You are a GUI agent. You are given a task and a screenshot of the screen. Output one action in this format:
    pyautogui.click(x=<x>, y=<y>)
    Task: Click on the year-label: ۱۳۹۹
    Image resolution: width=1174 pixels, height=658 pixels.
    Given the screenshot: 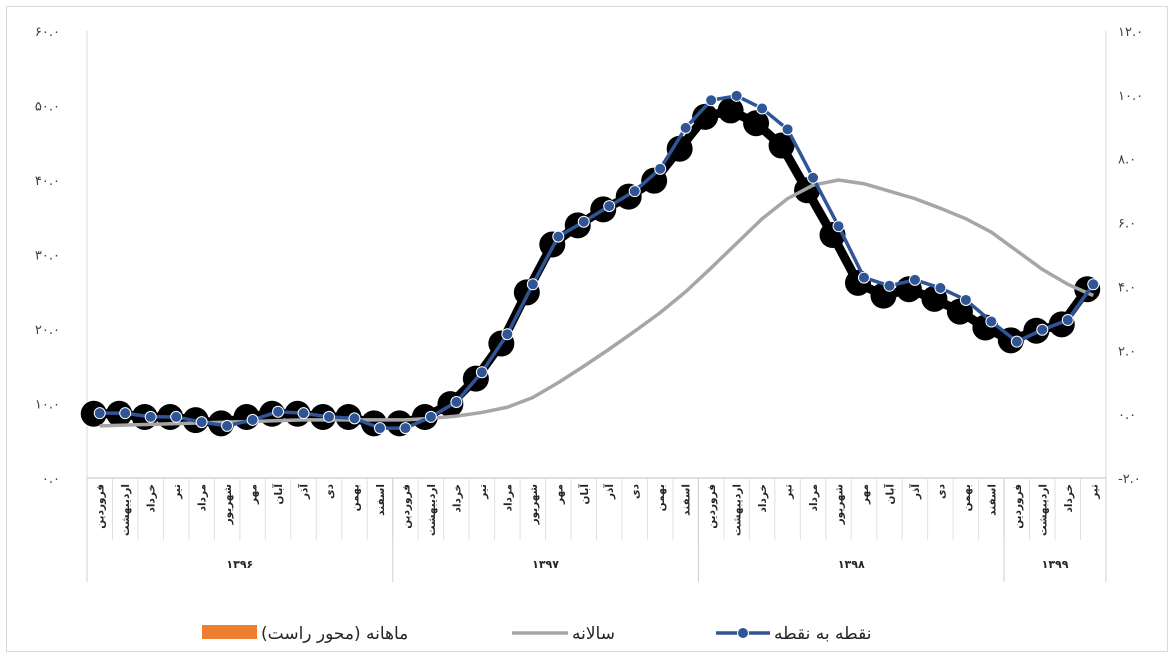 What is the action you would take?
    pyautogui.click(x=1055, y=564)
    